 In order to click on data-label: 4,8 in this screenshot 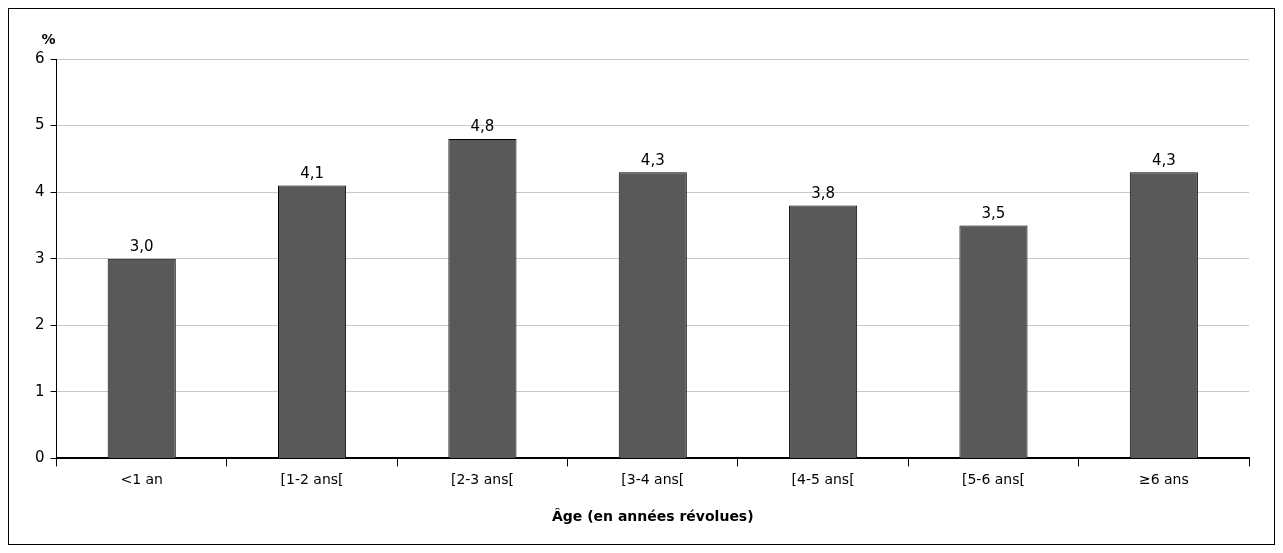, I will do `click(482, 126)`.